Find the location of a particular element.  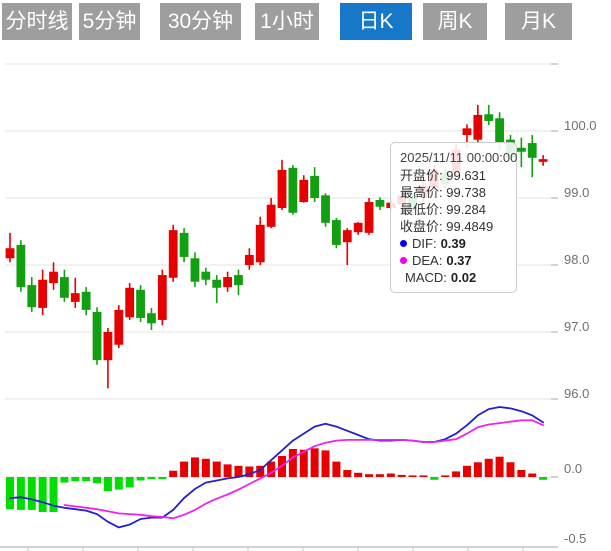

tooltip-high-row: 最高价: 99.738 is located at coordinates (443, 192).